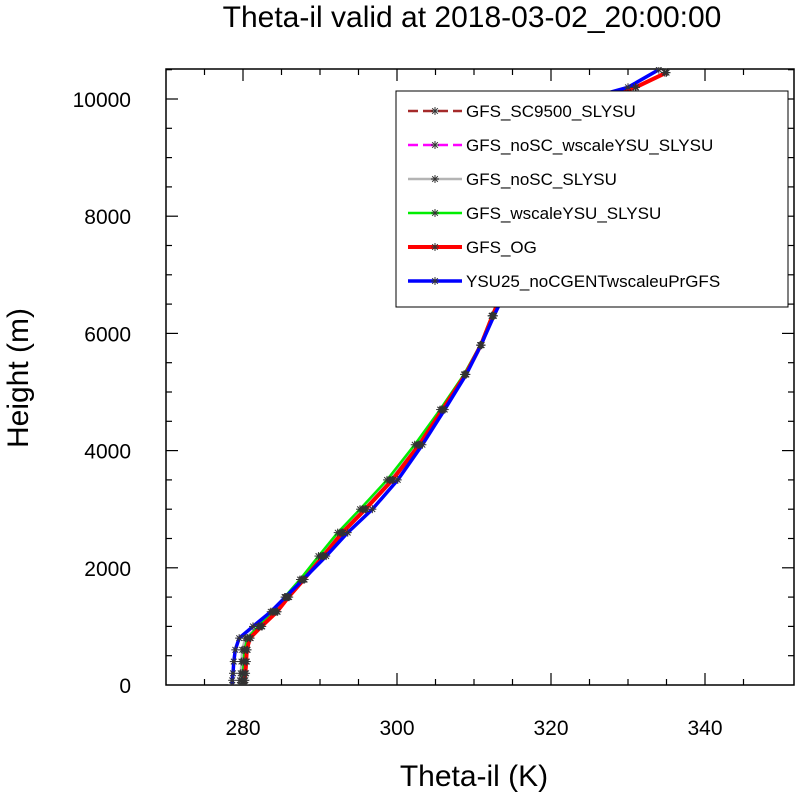 This screenshot has width=797, height=796. What do you see at coordinates (593, 281) in the screenshot?
I see `legend-label: YSU25_noCGENTwscaleuPrGFS` at bounding box center [593, 281].